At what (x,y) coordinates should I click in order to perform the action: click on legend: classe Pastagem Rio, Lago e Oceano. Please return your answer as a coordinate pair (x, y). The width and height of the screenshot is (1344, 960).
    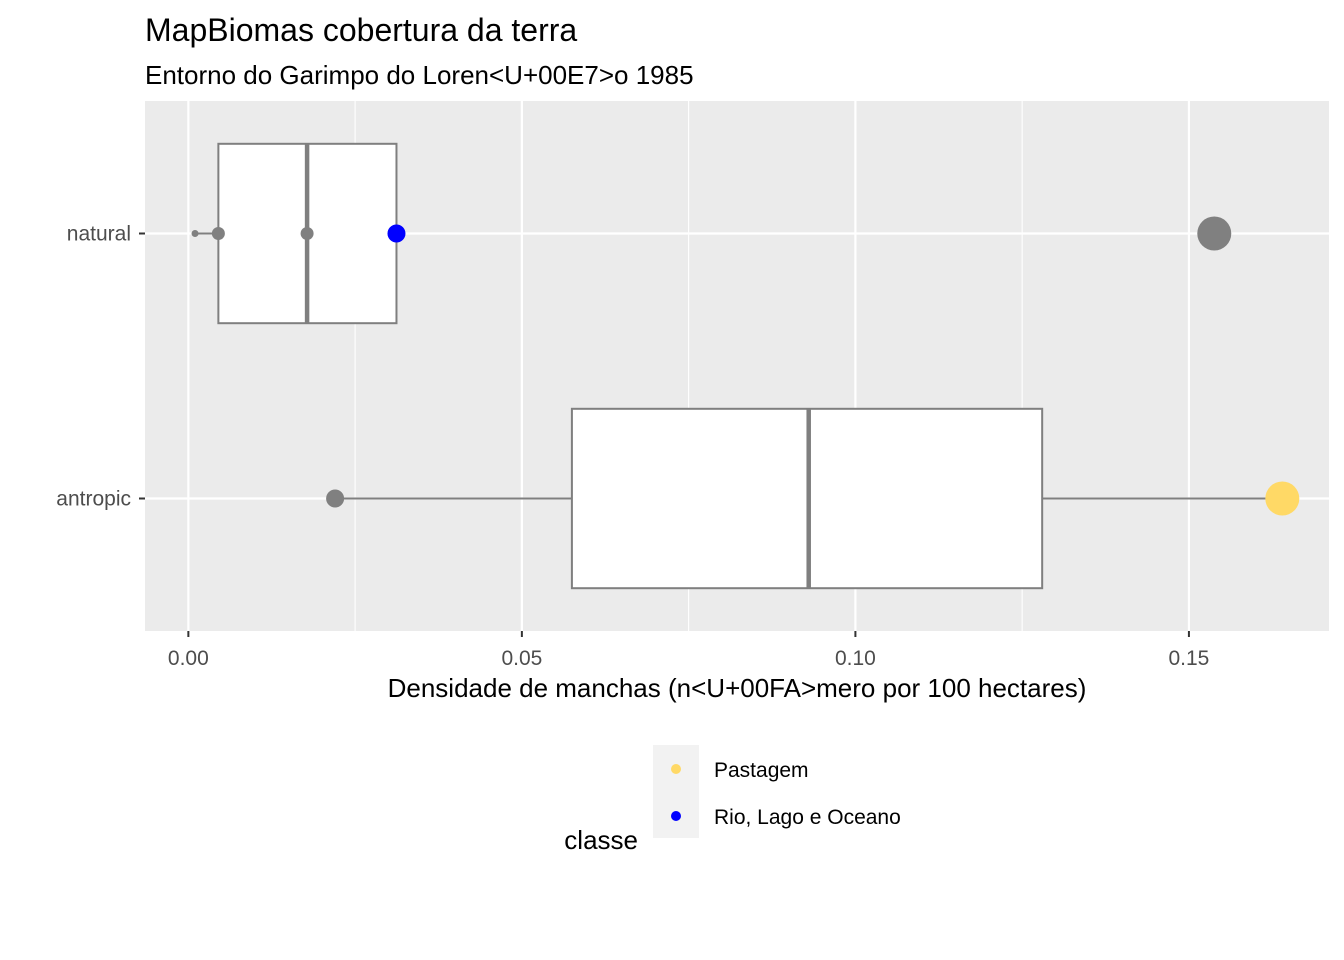
    Looking at the image, I should click on (732, 800).